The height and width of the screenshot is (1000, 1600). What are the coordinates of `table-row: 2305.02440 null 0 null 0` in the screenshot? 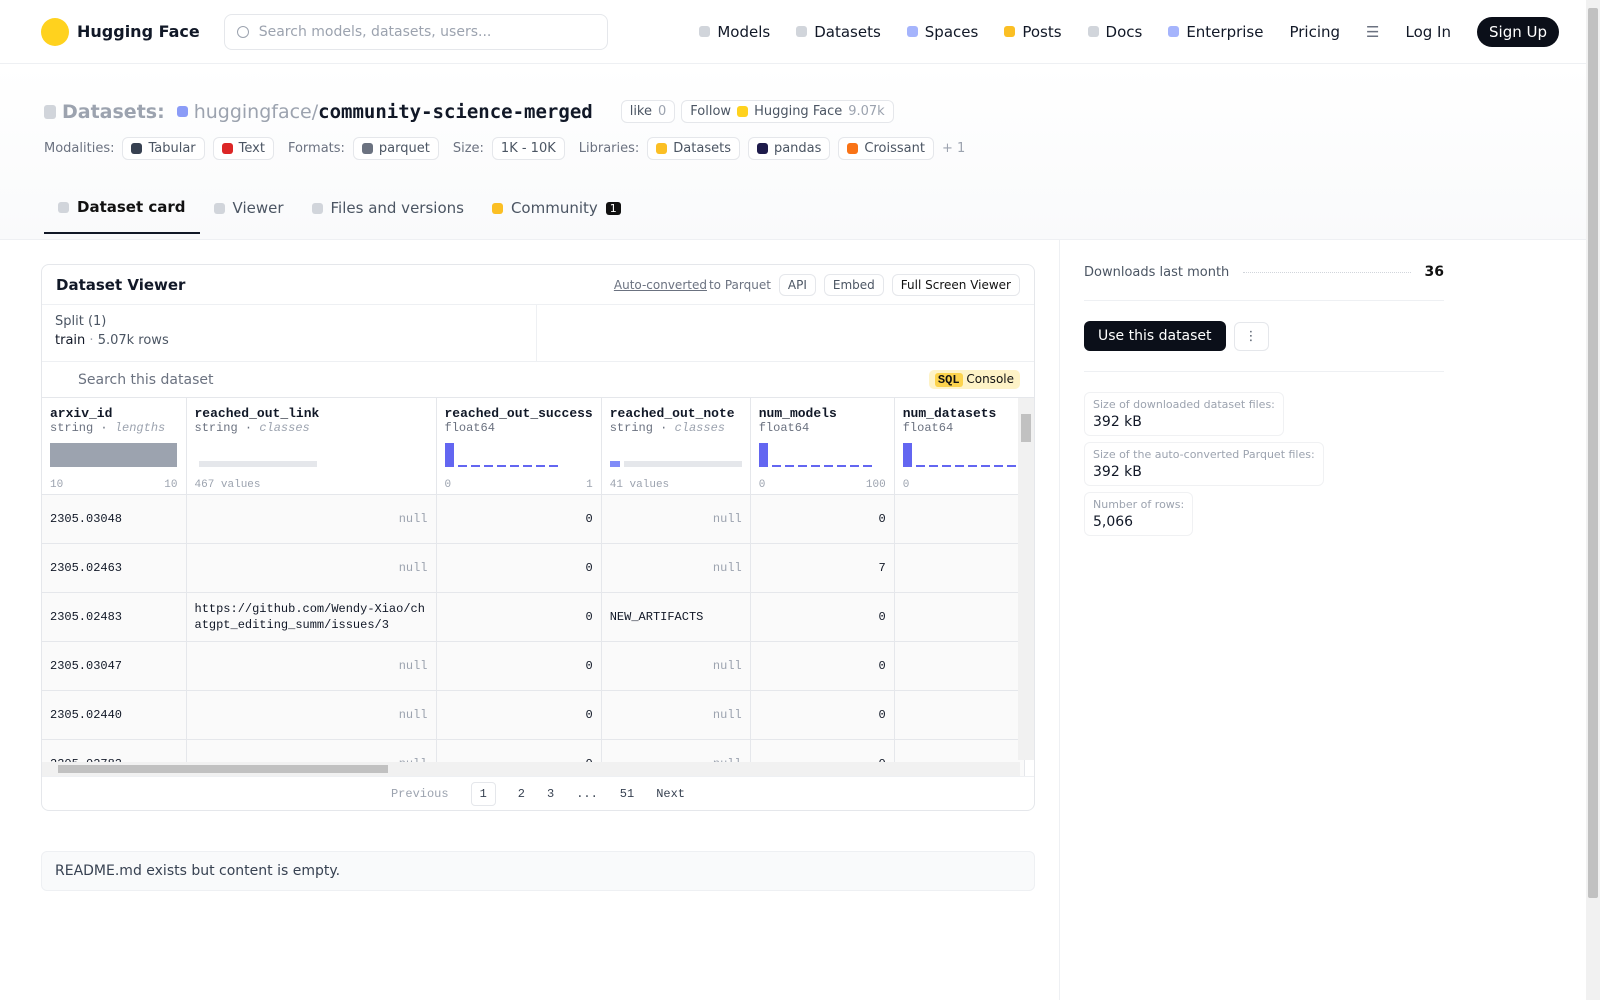 It's located at (533, 715).